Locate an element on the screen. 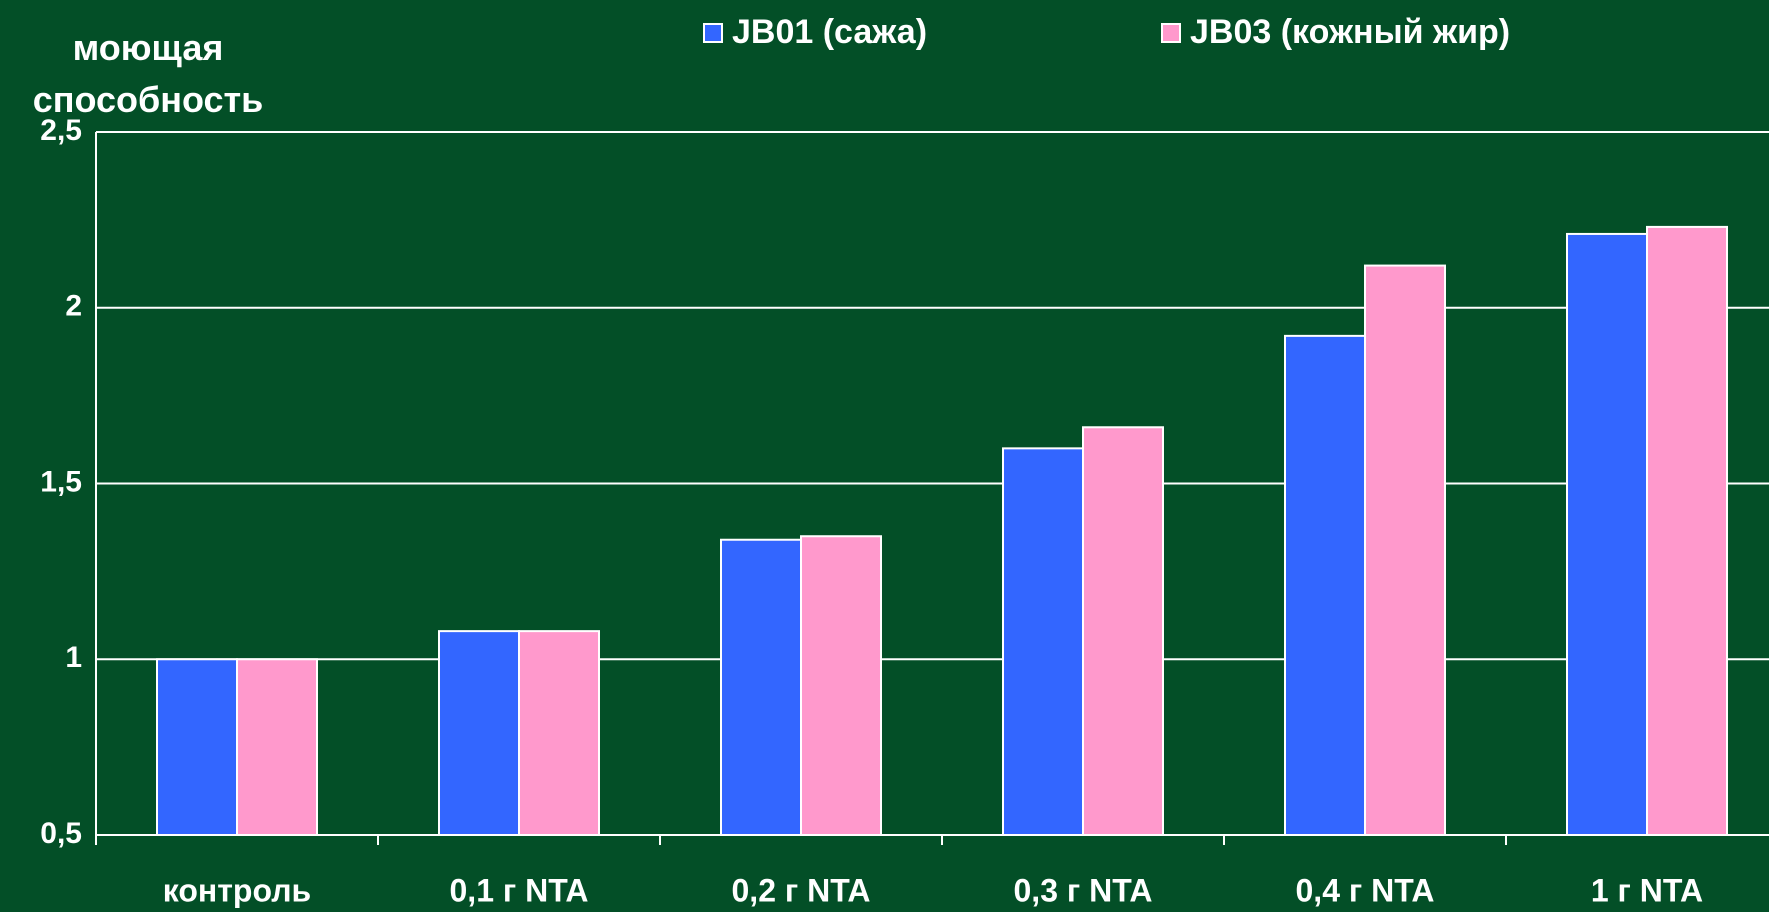 The width and height of the screenshot is (1769, 912). y-tick-label: 1,5 is located at coordinates (61, 481).